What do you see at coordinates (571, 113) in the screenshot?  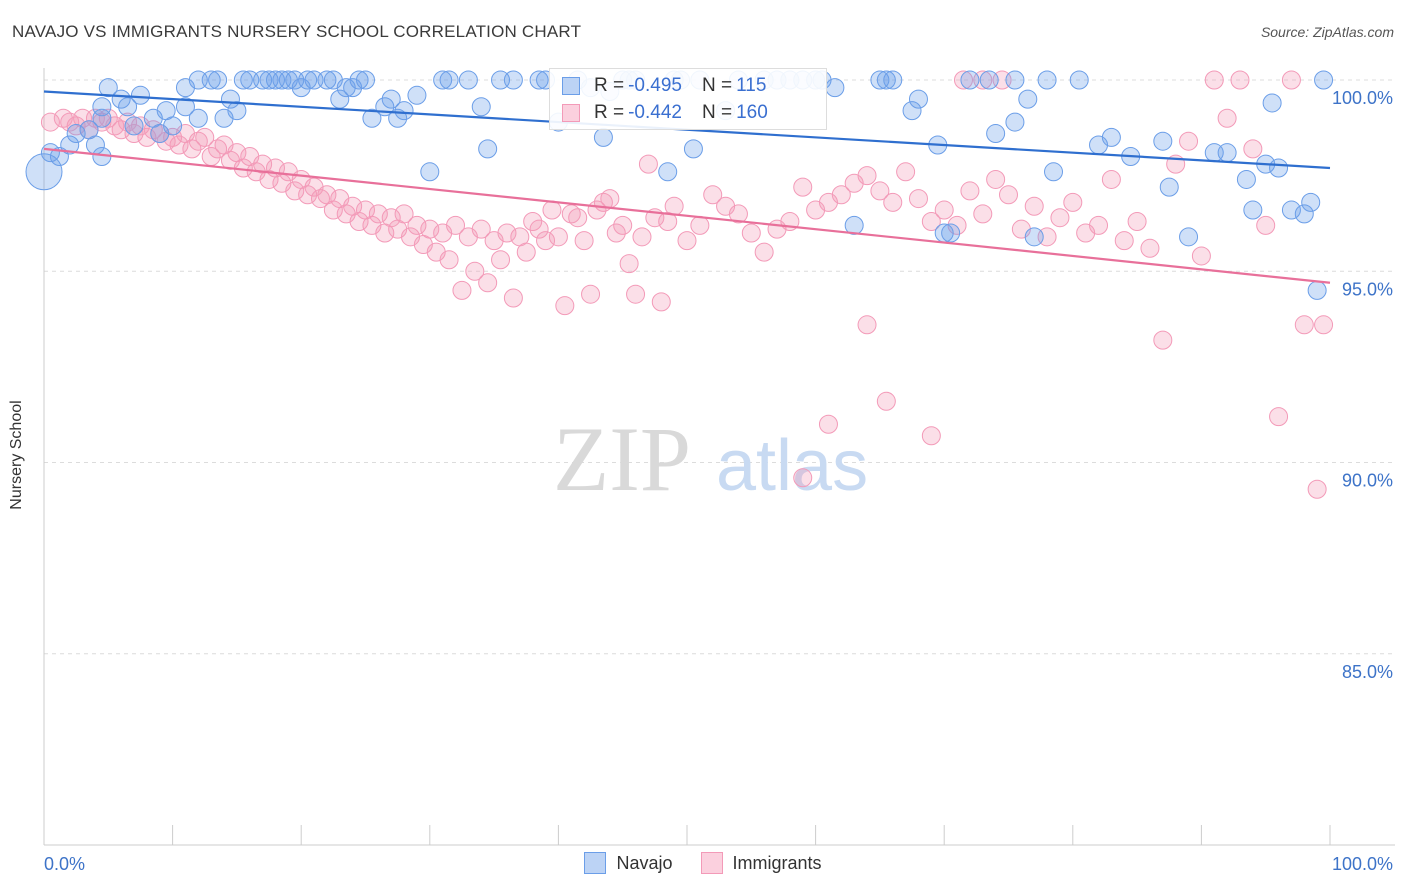 I see `immigrants-swatch` at bounding box center [571, 113].